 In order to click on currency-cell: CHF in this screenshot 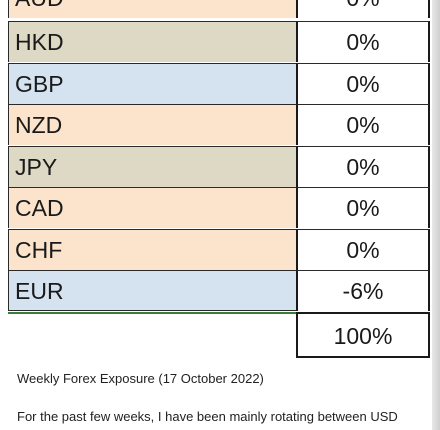, I will do `click(152, 249)`.